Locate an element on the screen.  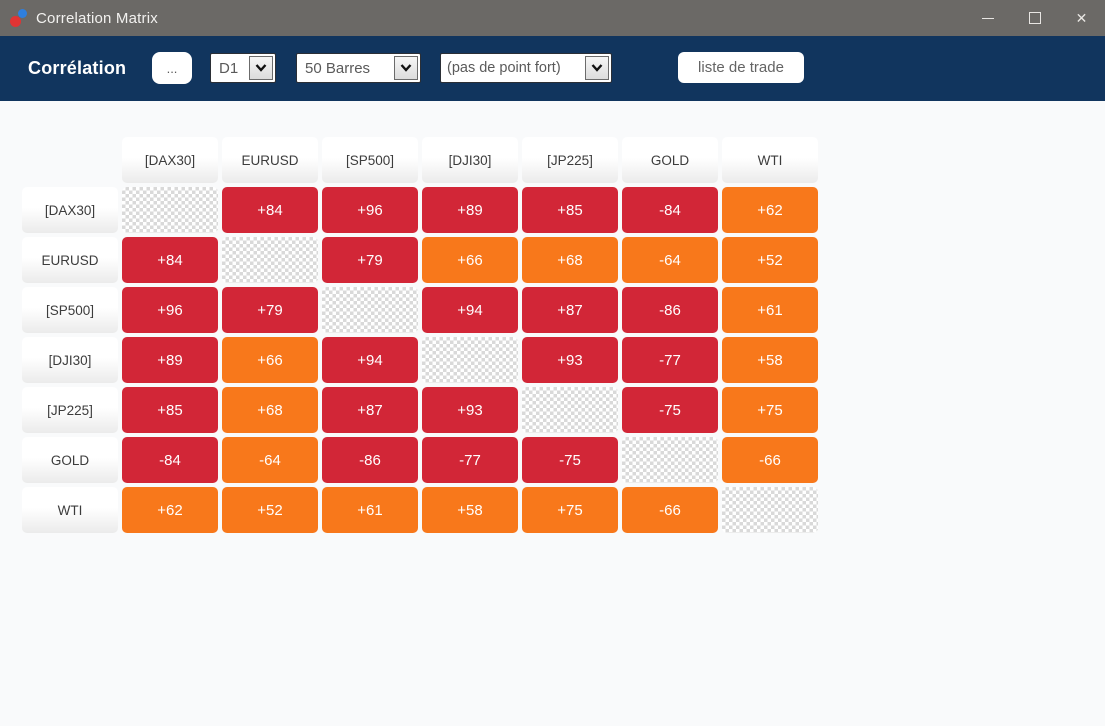
window-title: Correlation Matrix is located at coordinates (97, 18).